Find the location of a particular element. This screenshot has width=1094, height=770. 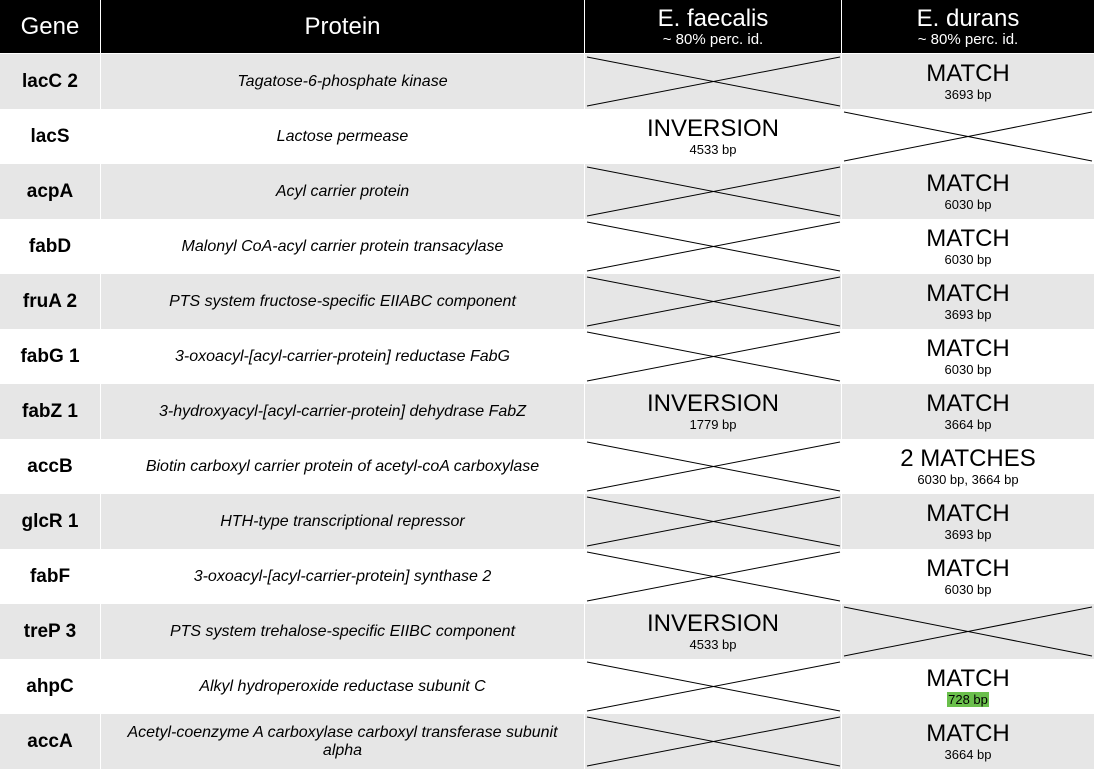

header-faecalis: E. faecalis ~ 80% perc. id. is located at coordinates (713, 26).